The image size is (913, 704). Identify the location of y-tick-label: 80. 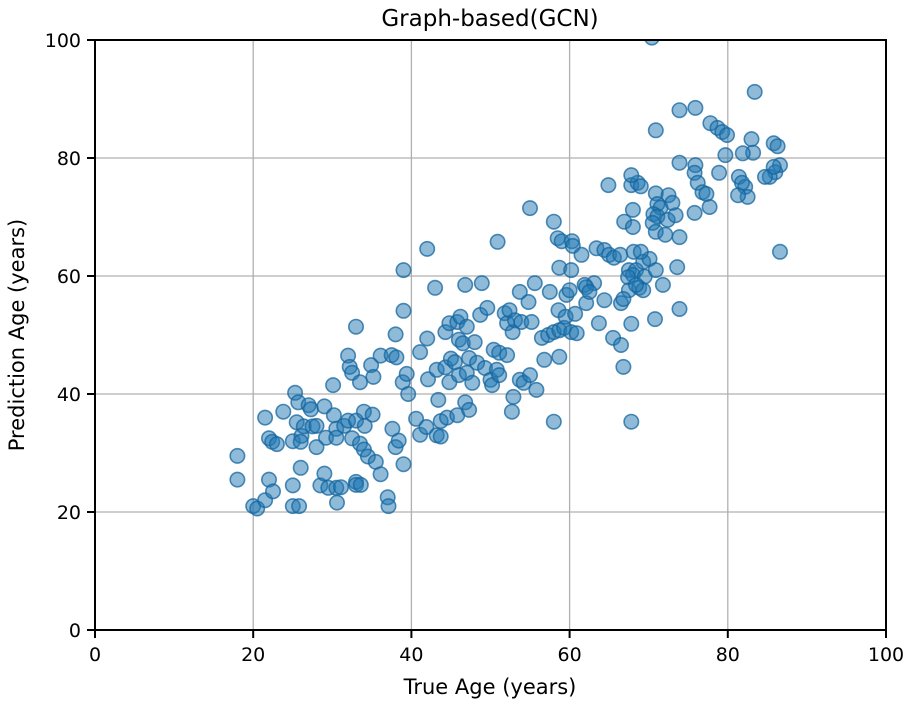
(69, 159).